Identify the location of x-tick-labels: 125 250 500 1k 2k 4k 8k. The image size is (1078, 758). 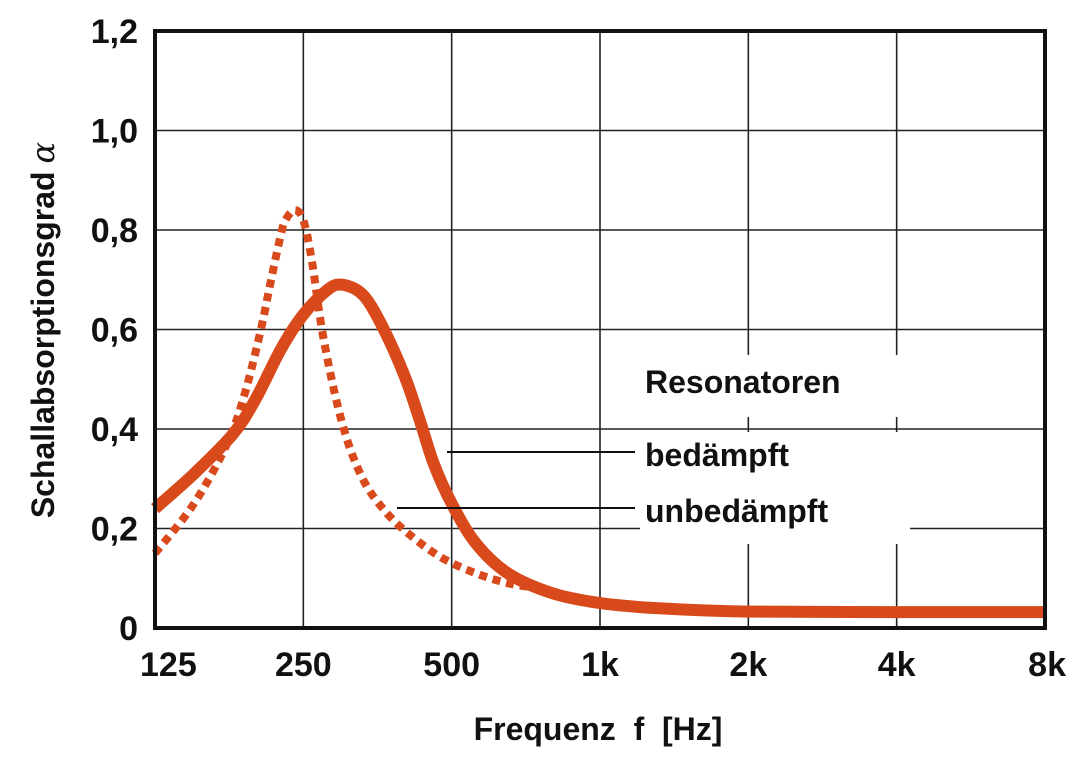
(603, 665).